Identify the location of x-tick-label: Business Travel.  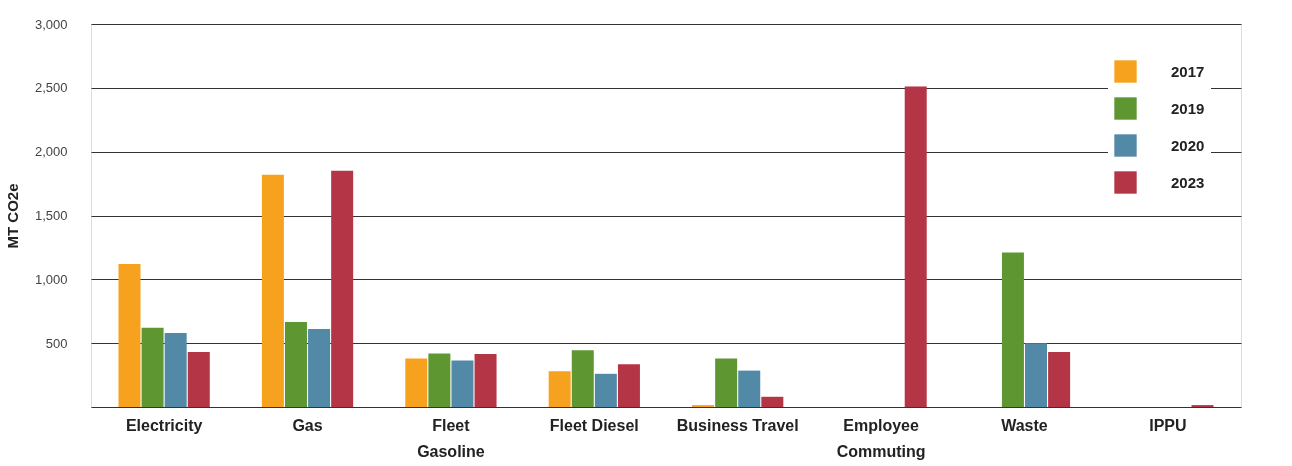
(737, 425).